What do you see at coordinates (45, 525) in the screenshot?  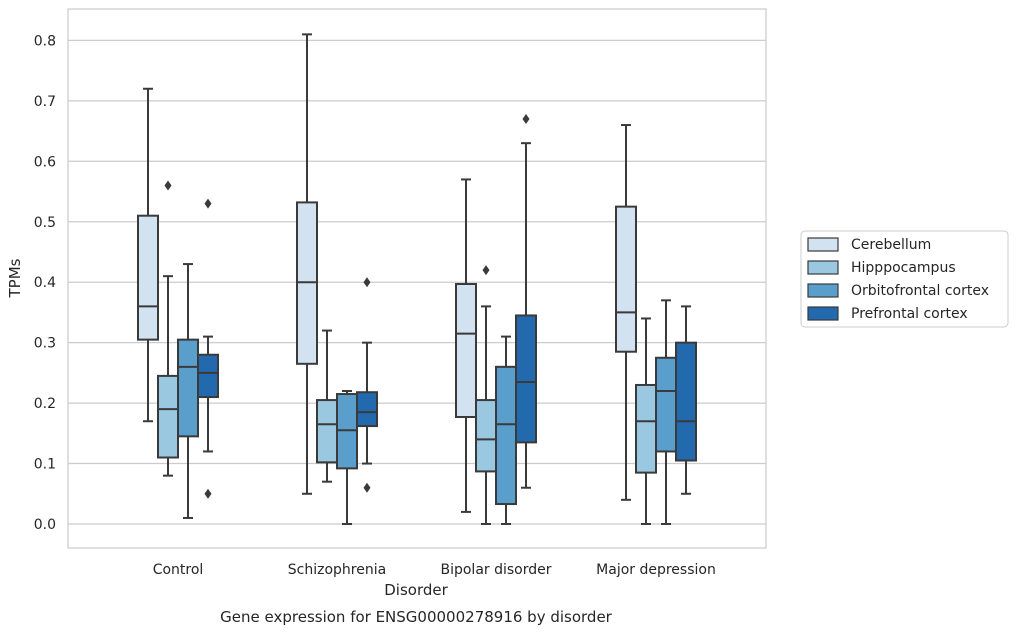 I see `y-tick-label: 0.0` at bounding box center [45, 525].